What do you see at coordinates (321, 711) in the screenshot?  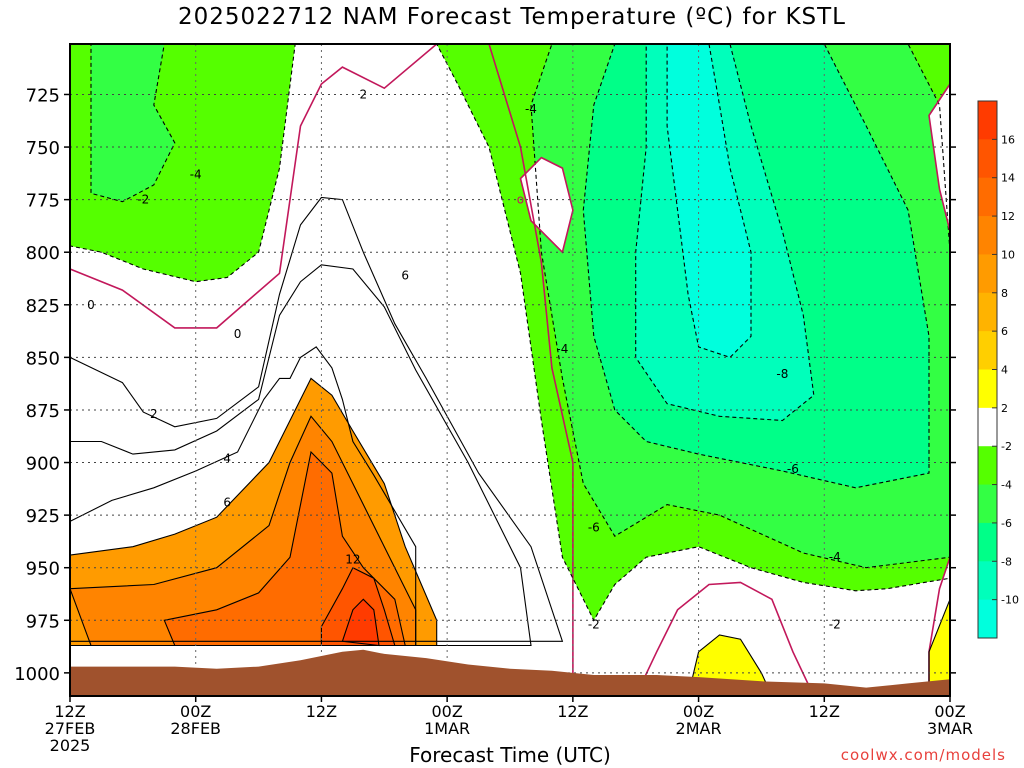 I see `x-tick-label-24-0: 12Z` at bounding box center [321, 711].